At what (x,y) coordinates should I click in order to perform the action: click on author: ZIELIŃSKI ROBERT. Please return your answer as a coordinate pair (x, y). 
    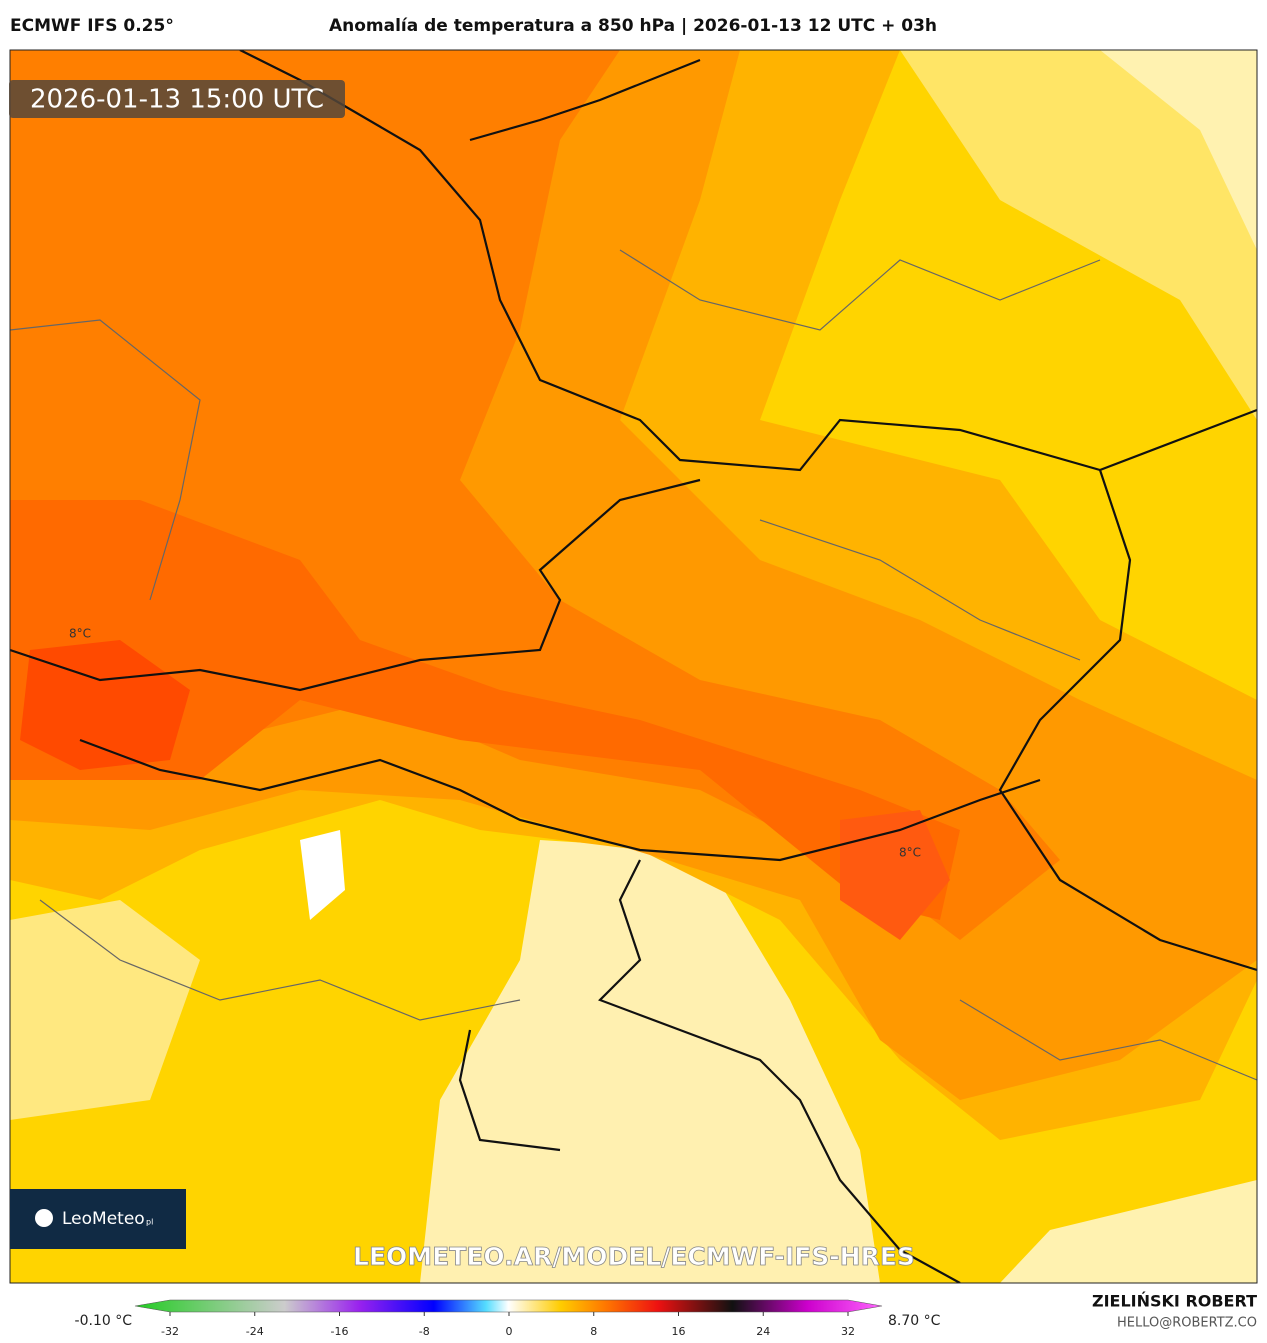
    Looking at the image, I should click on (1174, 1301).